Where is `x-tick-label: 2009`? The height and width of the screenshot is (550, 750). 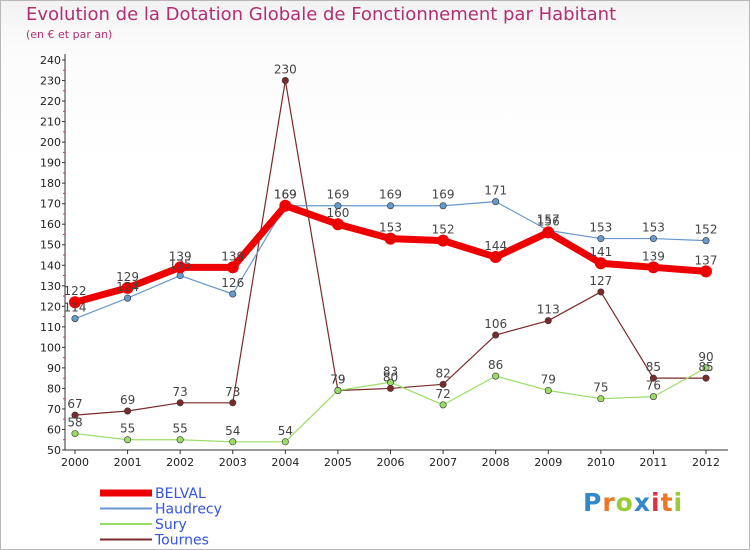 x-tick-label: 2009 is located at coordinates (548, 462).